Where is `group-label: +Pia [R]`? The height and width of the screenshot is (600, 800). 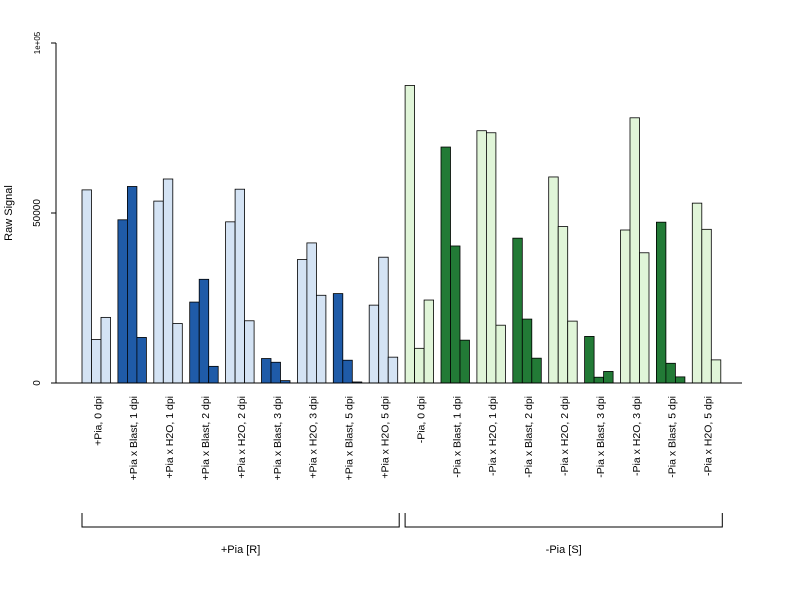 group-label: +Pia [R] is located at coordinates (240, 550).